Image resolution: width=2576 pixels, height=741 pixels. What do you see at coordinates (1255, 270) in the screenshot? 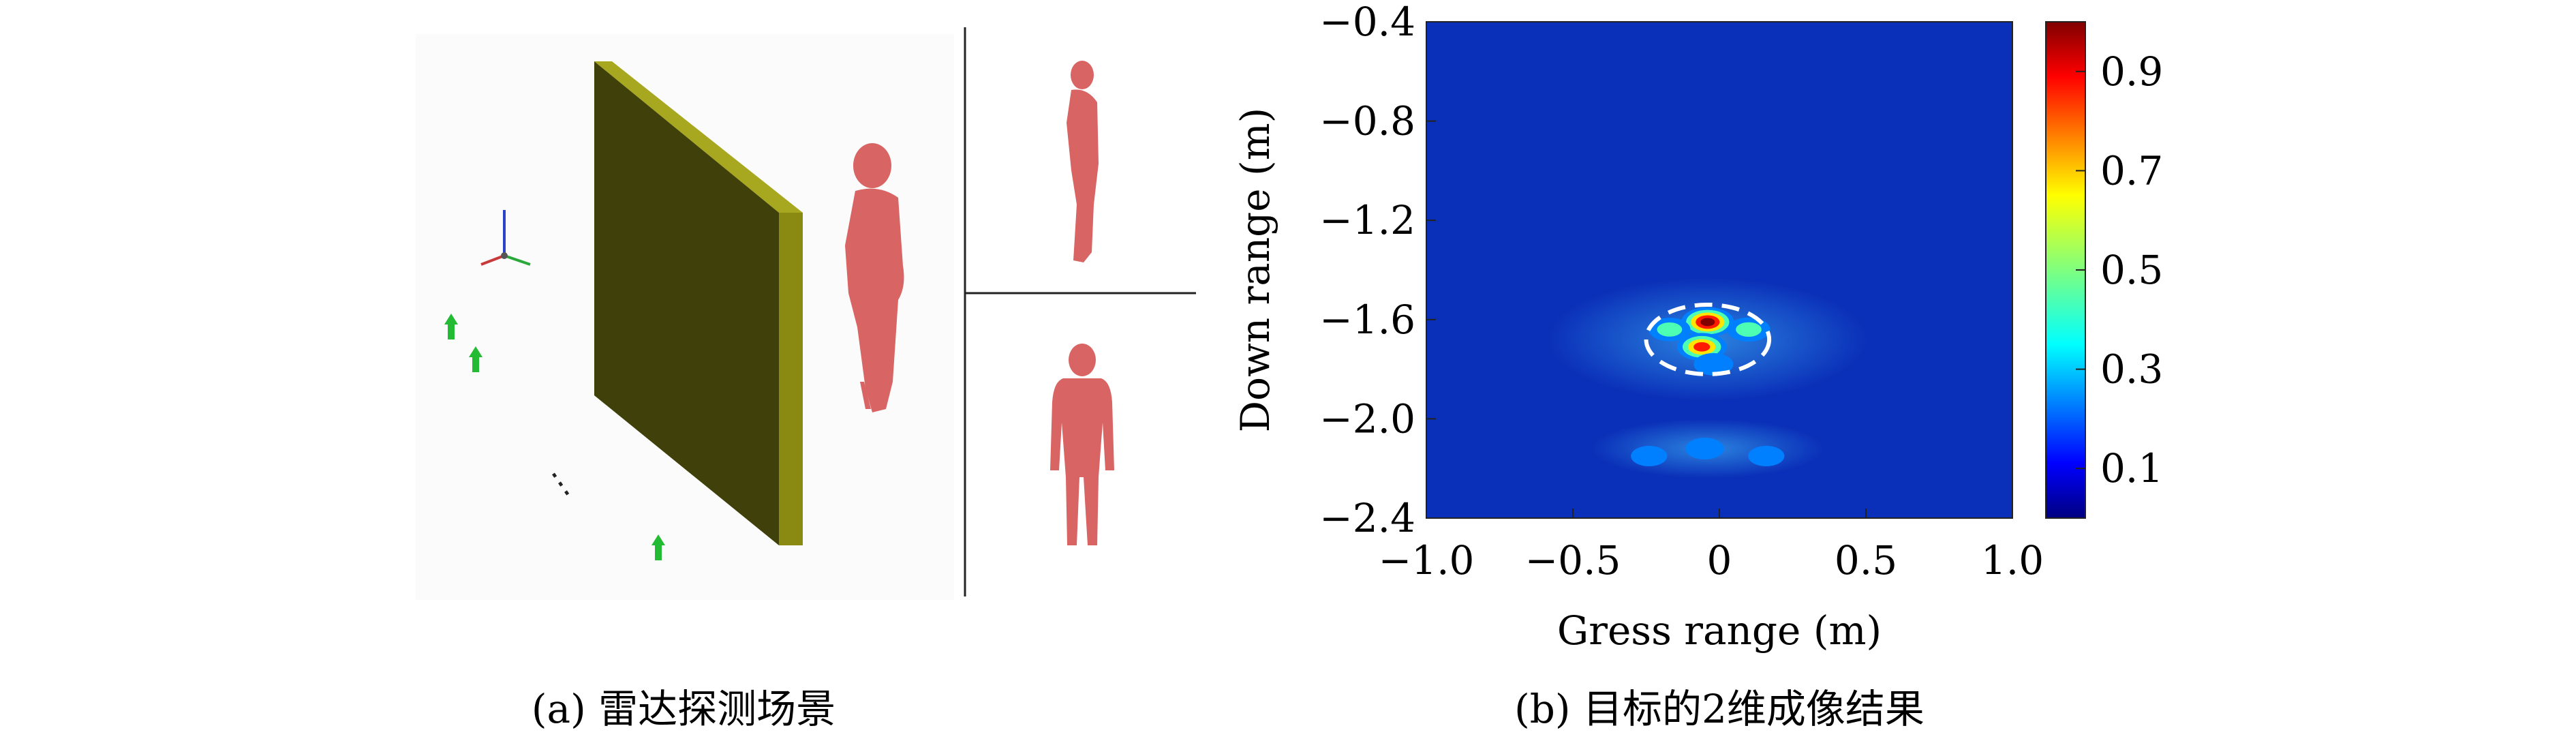
I see `y-axis-label: Down range (m)` at bounding box center [1255, 270].